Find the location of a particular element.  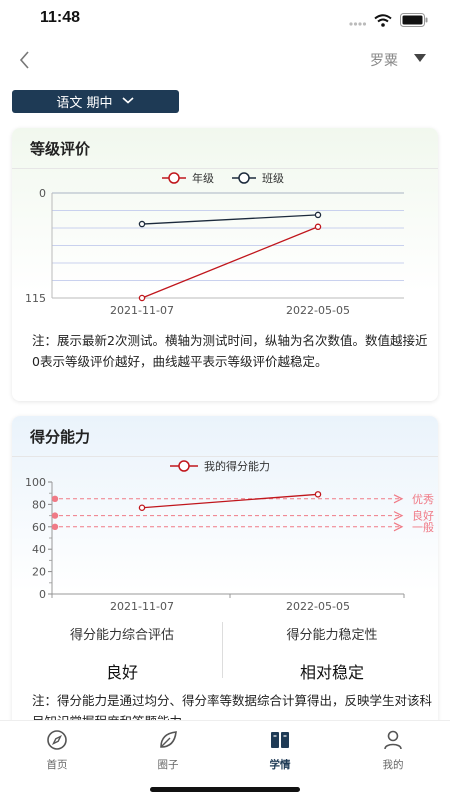

stability-evaluation-value: 相对稳定 is located at coordinates (331, 672).